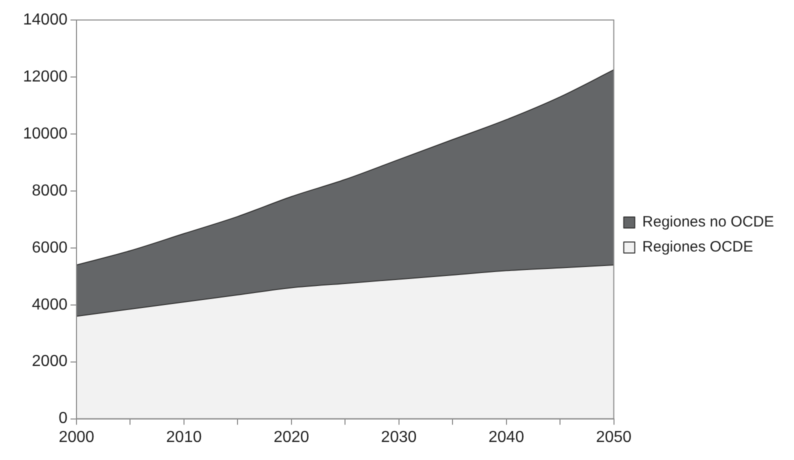 Image resolution: width=794 pixels, height=460 pixels. What do you see at coordinates (506, 437) in the screenshot?
I see `x-tick-label: 2040` at bounding box center [506, 437].